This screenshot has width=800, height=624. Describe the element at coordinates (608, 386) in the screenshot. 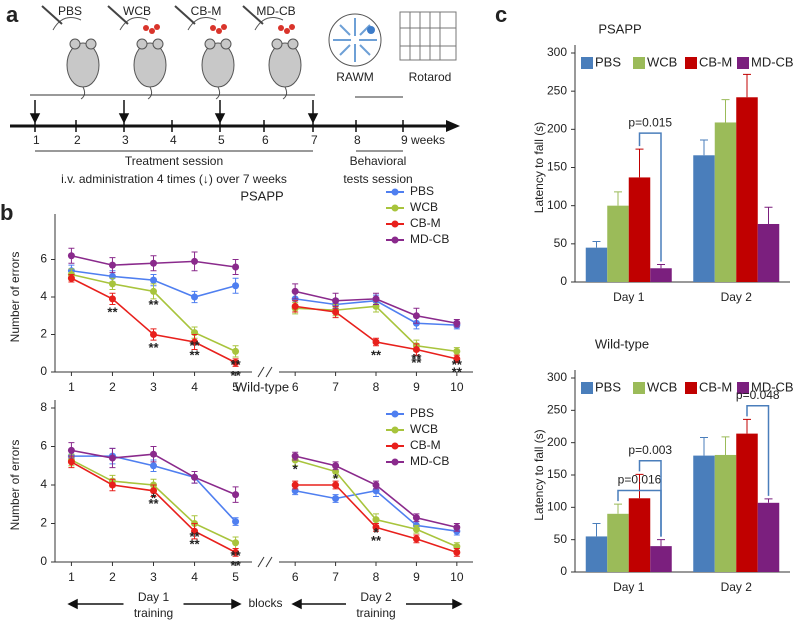

I see `legend-label: PBS` at that location.